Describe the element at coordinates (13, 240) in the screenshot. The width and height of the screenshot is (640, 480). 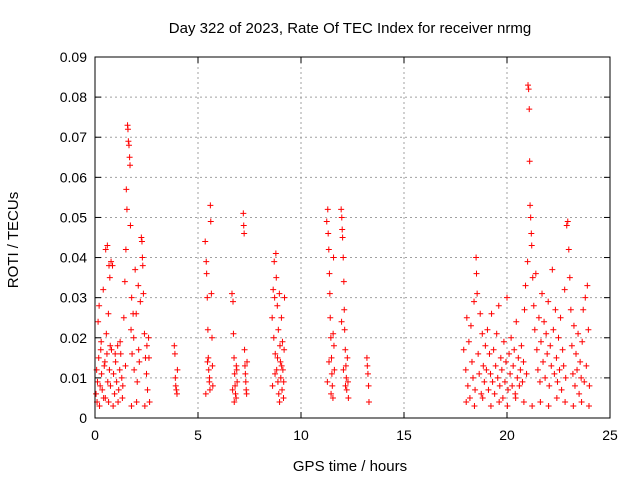
I see `y-axis-title: ROTI / TECUs` at that location.